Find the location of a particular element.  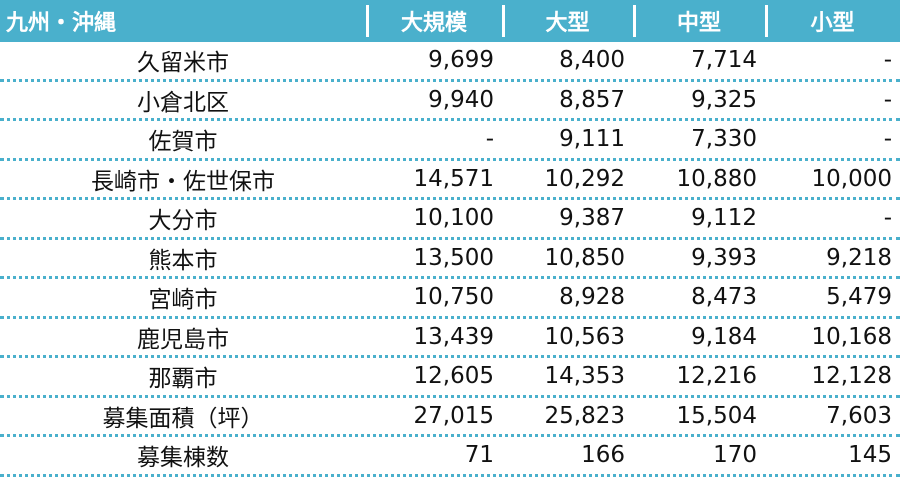

row-label: 那覇市 is located at coordinates (183, 379).